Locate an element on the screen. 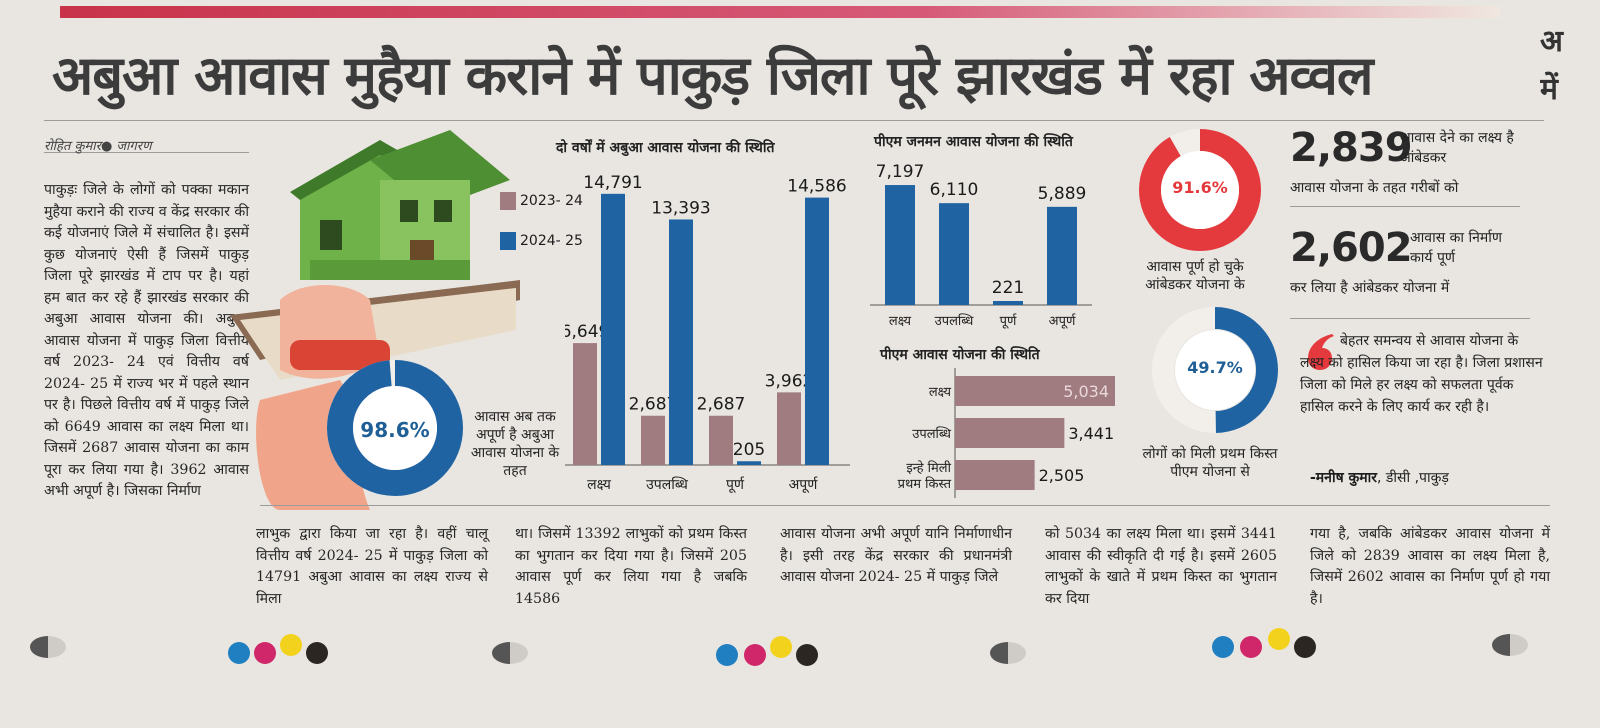 This screenshot has width=1600, height=728. chart1-data-label: 14,791 is located at coordinates (612, 183).